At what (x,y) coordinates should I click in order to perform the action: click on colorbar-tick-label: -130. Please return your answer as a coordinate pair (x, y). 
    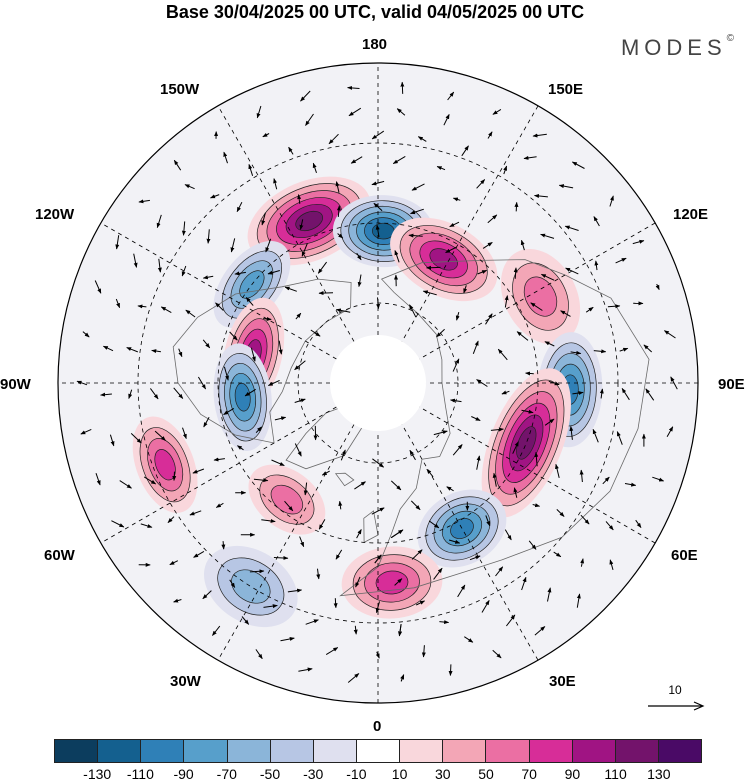
    Looking at the image, I should click on (97, 774).